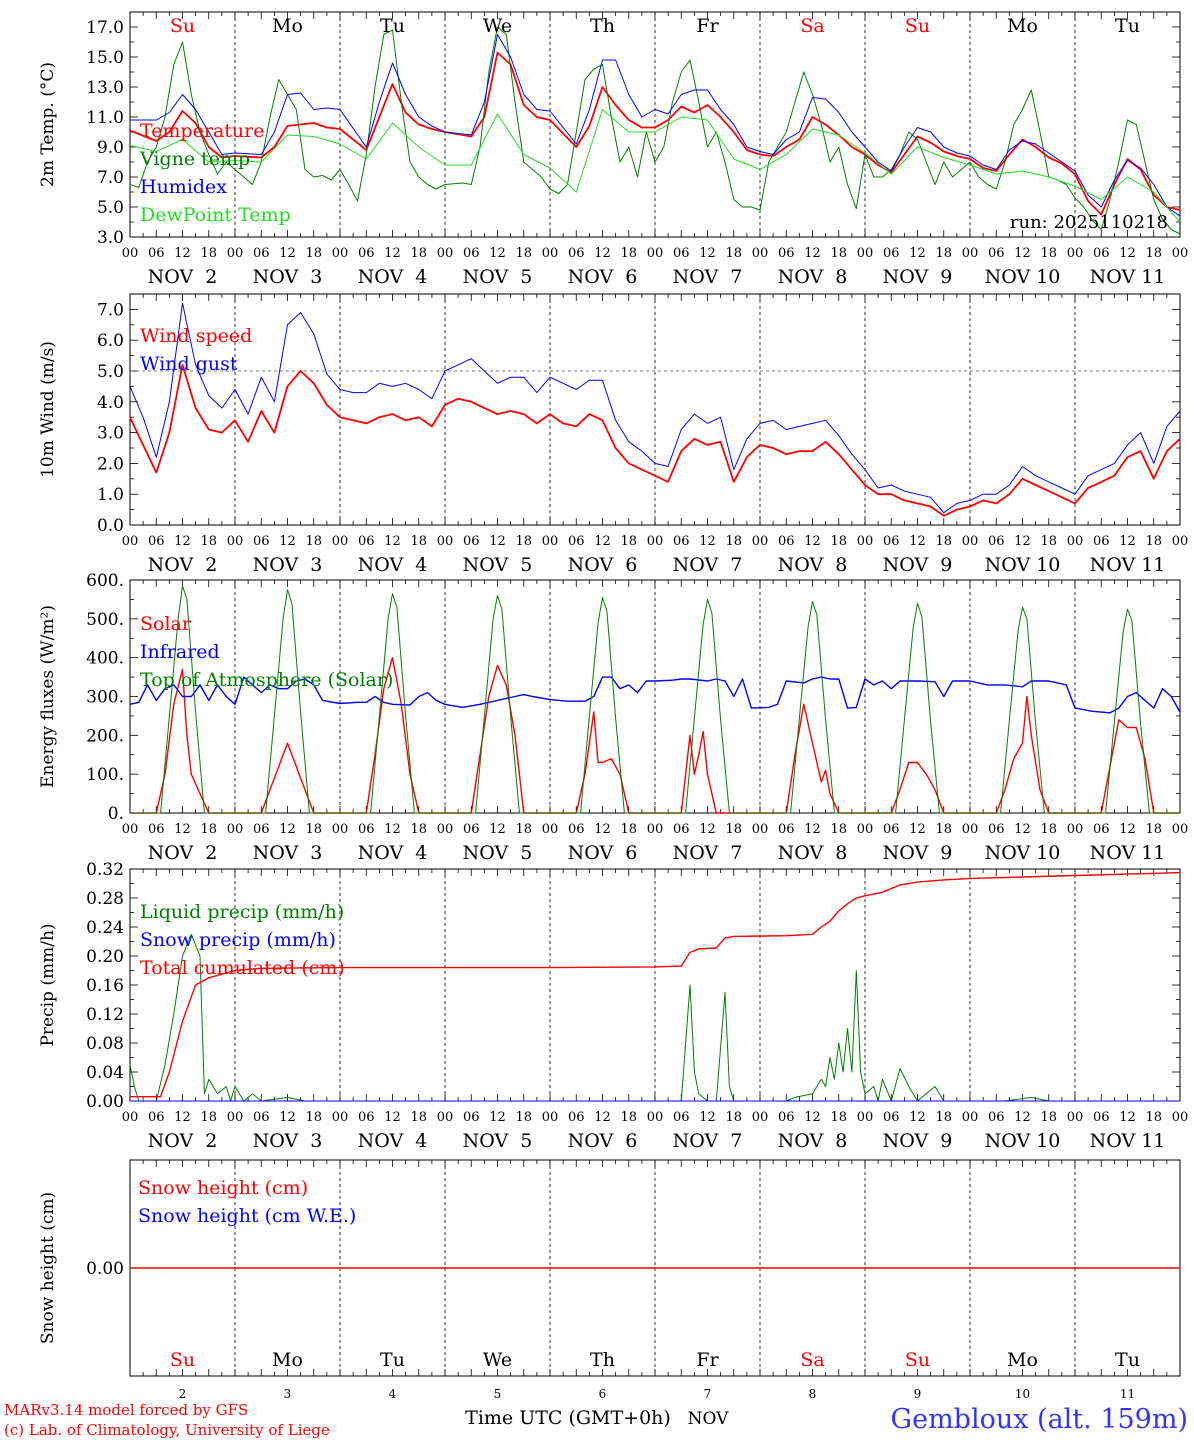 This screenshot has height=1440, width=1194. I want to click on date-label: NOV 11, so click(1128, 565).